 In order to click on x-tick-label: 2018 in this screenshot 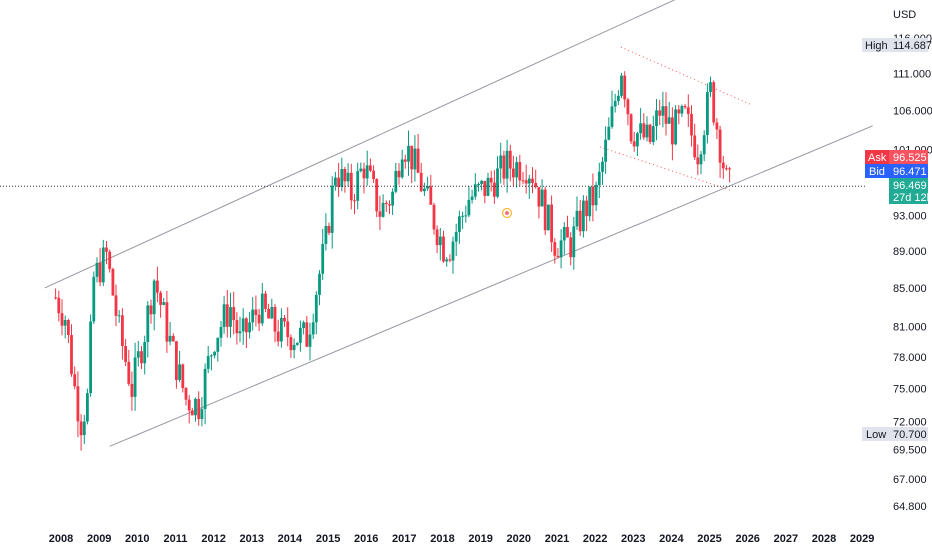, I will do `click(442, 539)`.